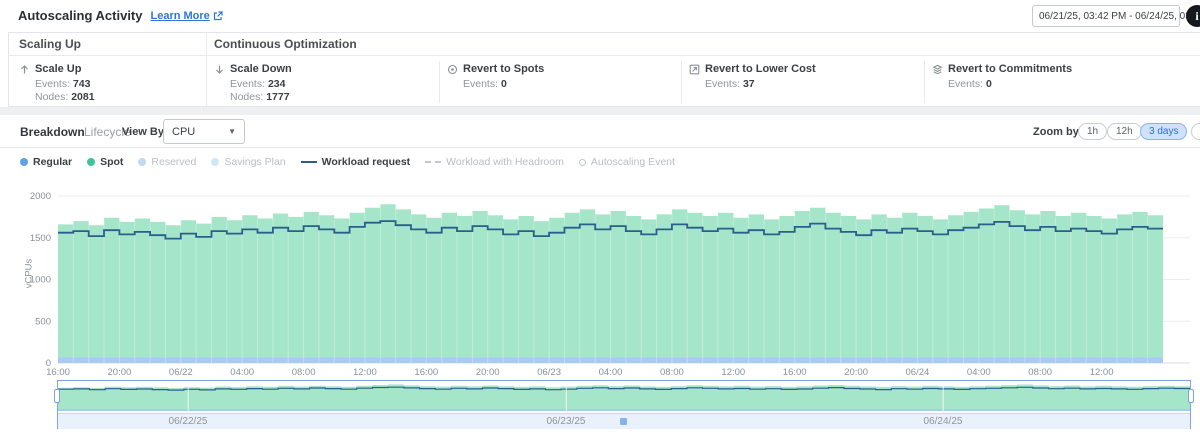 This screenshot has width=1200, height=435. I want to click on legend-workload-request: Workload request, so click(355, 162).